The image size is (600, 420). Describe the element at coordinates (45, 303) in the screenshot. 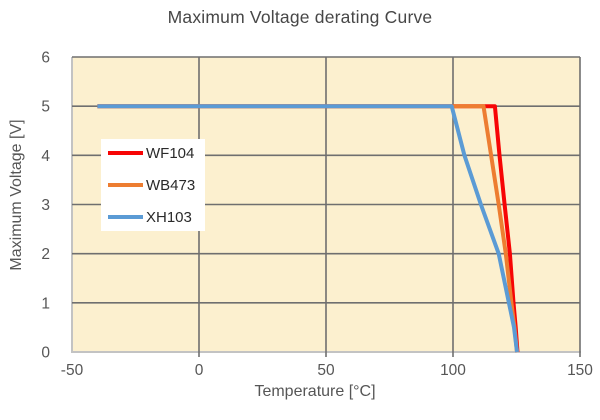

I see `y-tick-label-1: 1` at that location.